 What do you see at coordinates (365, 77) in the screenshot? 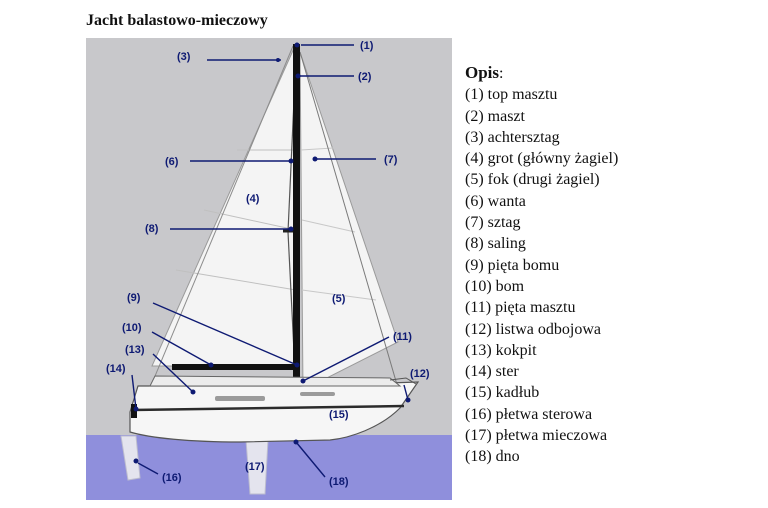
I see `callout-2: (2)` at bounding box center [365, 77].